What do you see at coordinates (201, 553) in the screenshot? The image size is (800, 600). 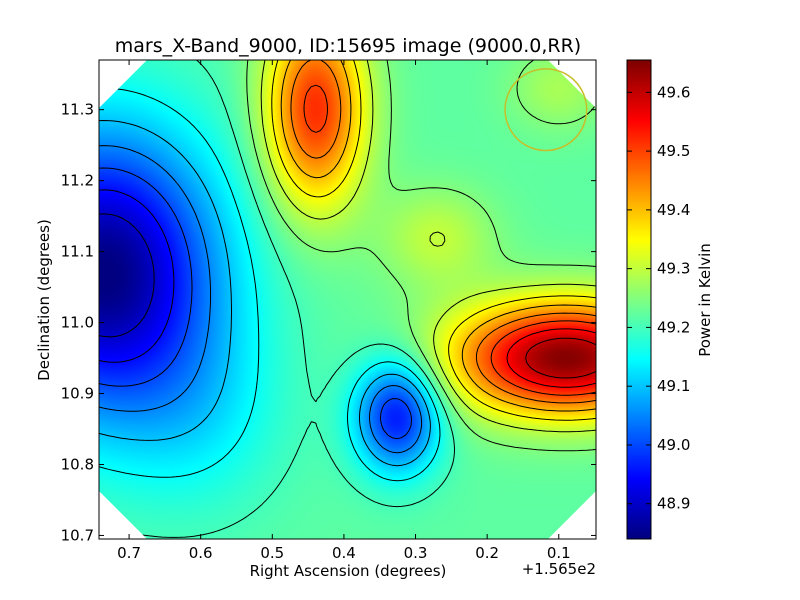 I see `x-tick-label: 0.6` at bounding box center [201, 553].